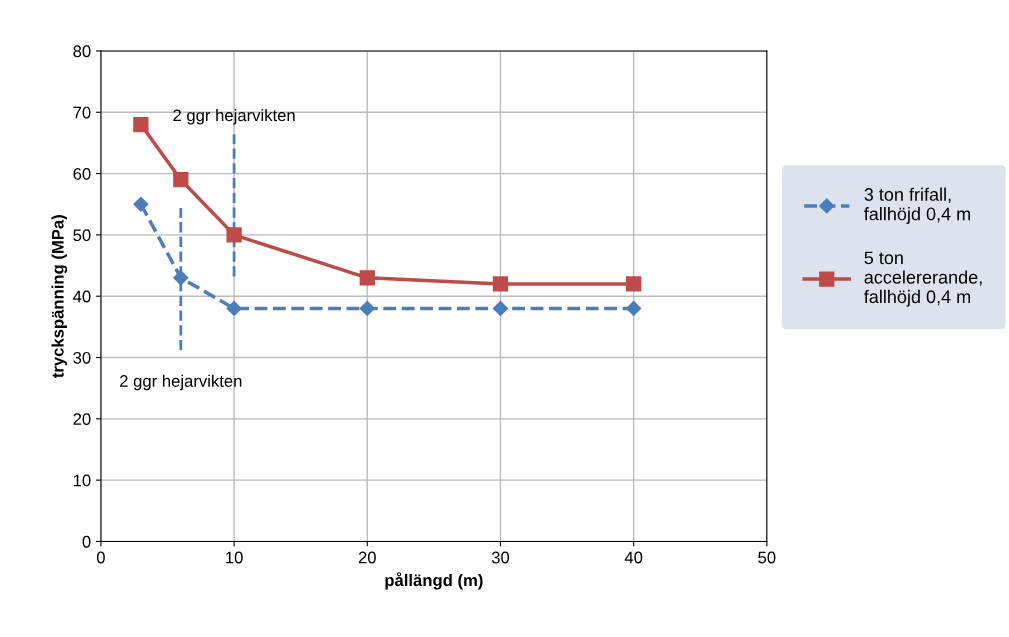  Describe the element at coordinates (434, 581) in the screenshot. I see `x-axis-title: pållängd (m)` at that location.